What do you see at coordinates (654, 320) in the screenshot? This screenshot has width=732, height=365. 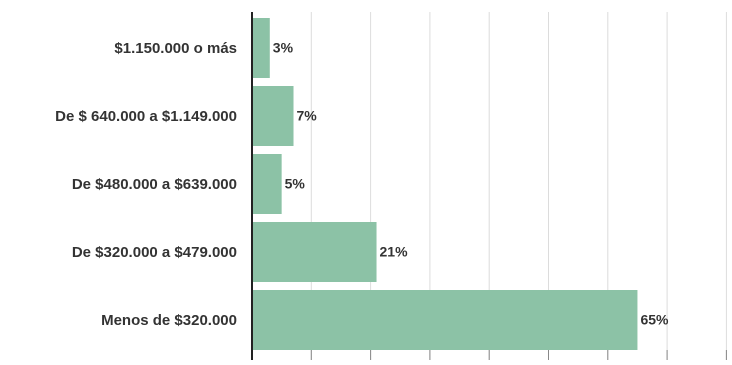 I see `value-label: 65%` at bounding box center [654, 320].